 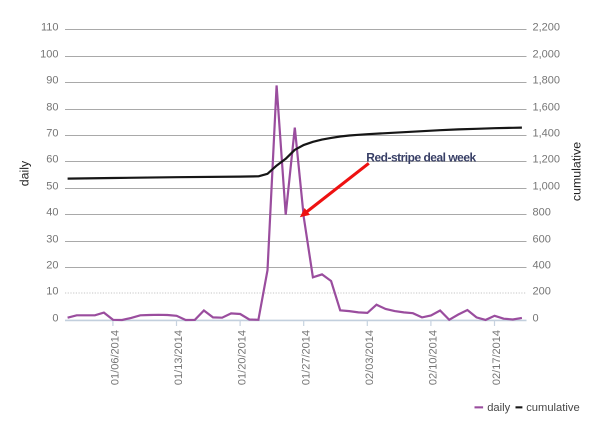 What do you see at coordinates (547, 81) in the screenshot?
I see `svg-text: 1,800` at bounding box center [547, 81].